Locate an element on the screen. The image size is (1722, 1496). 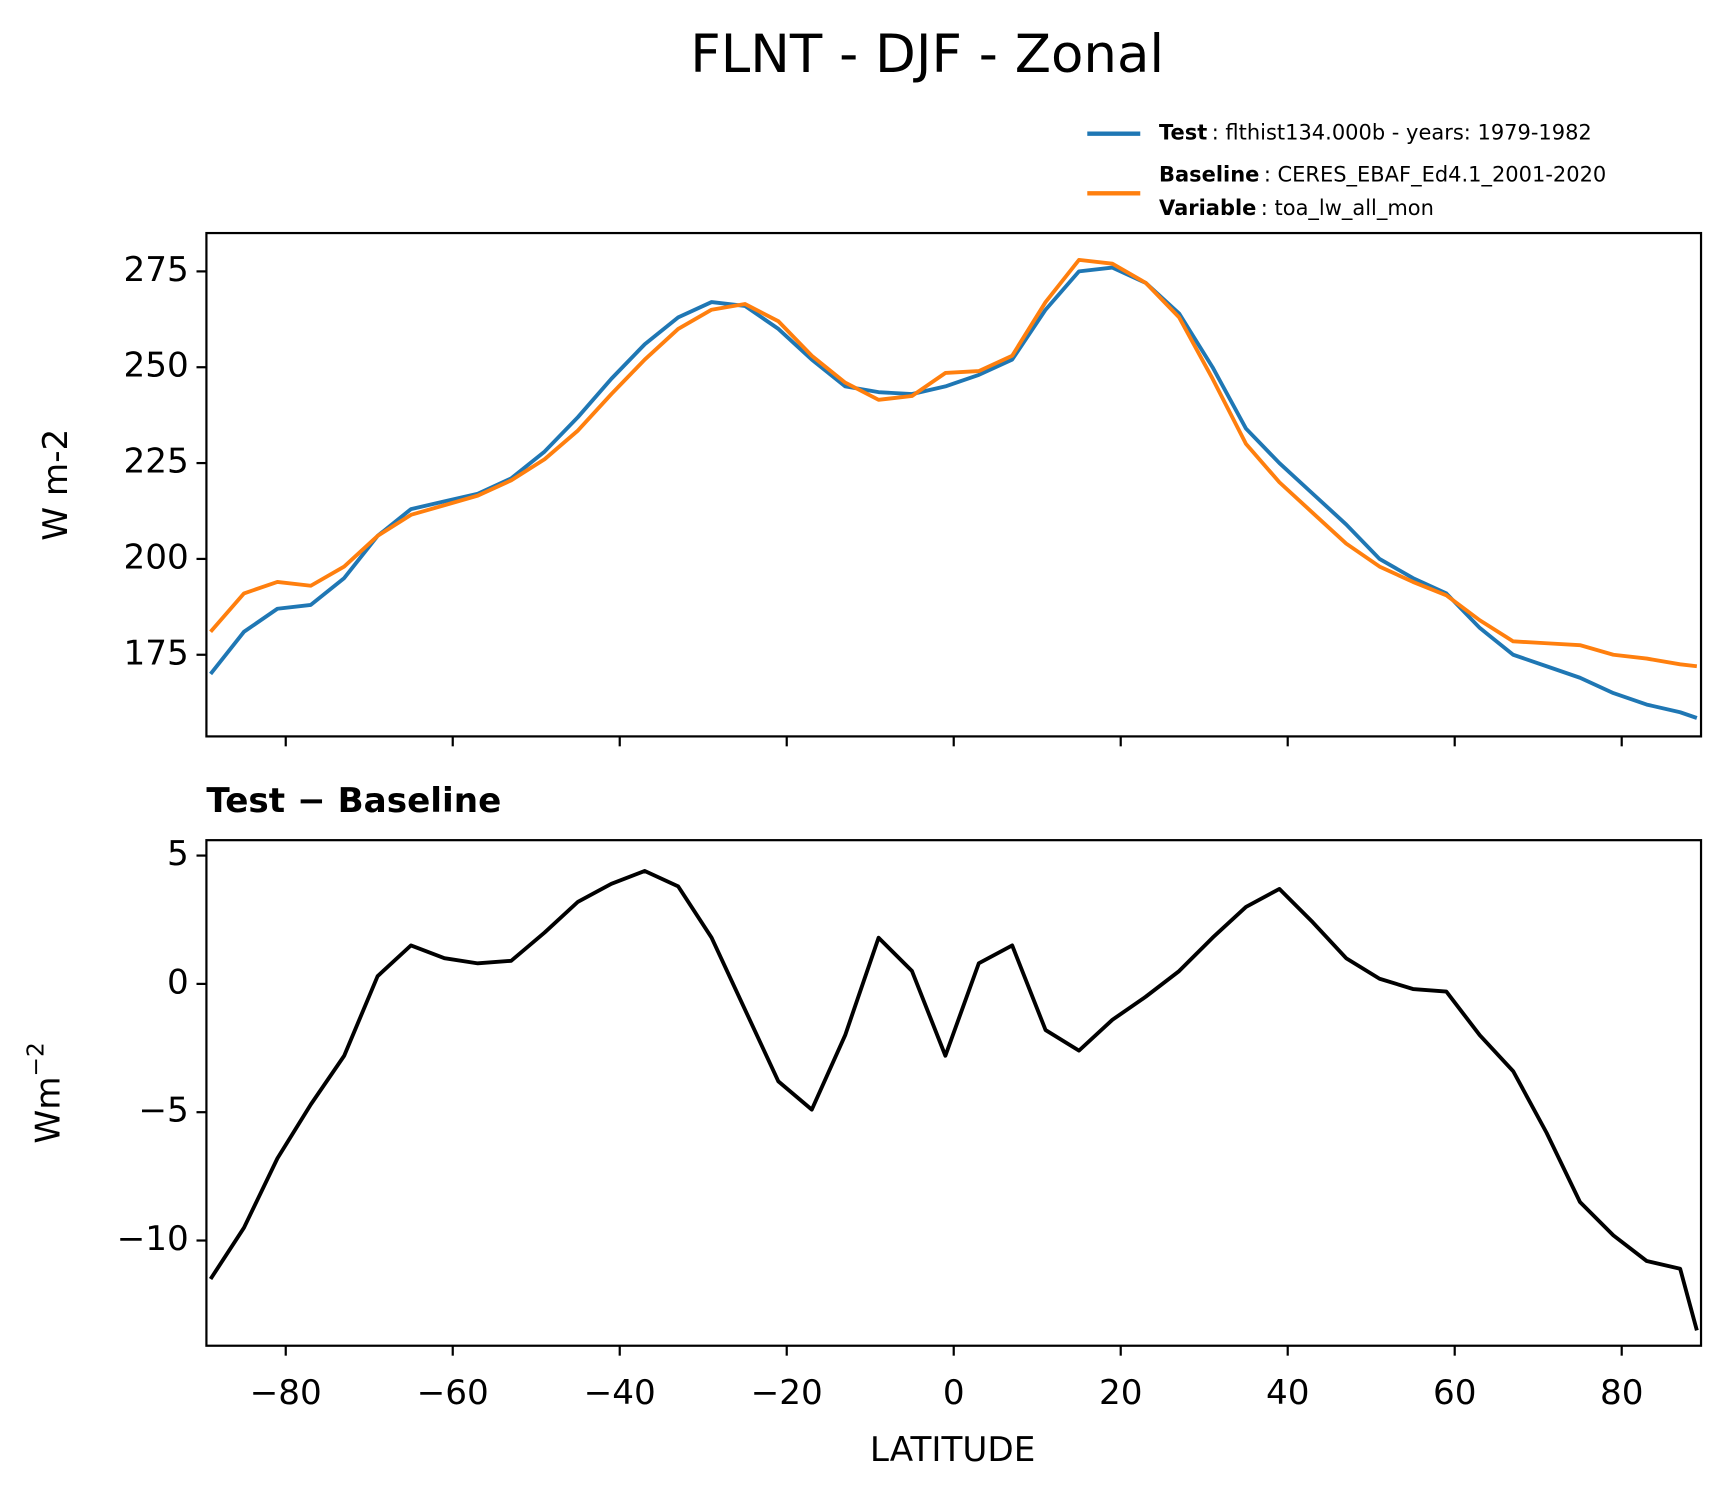
legend-name: Variable is located at coordinates (1207, 208).